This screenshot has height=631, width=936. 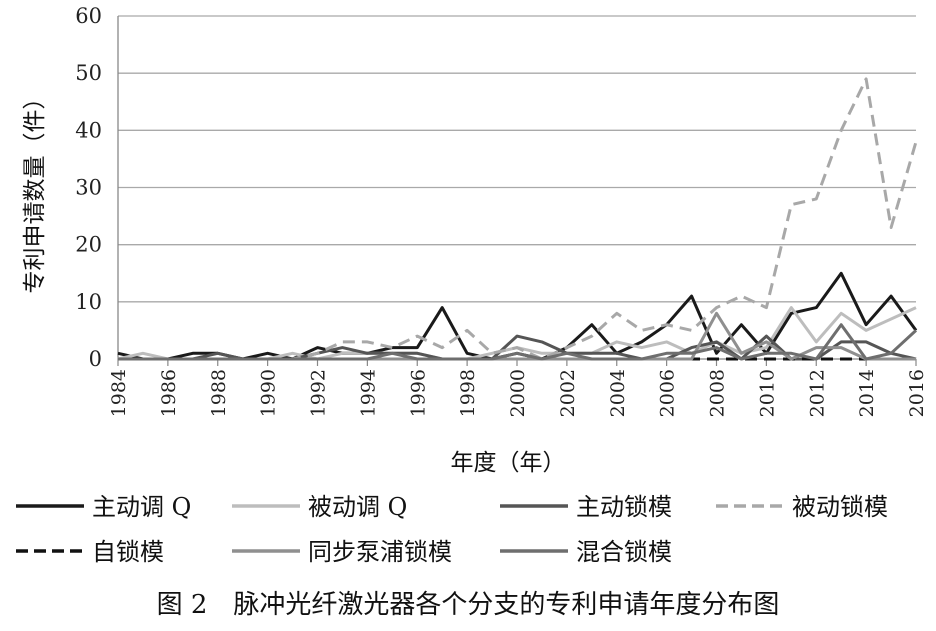 I want to click on x-tick-label: 2008, so click(x=718, y=393).